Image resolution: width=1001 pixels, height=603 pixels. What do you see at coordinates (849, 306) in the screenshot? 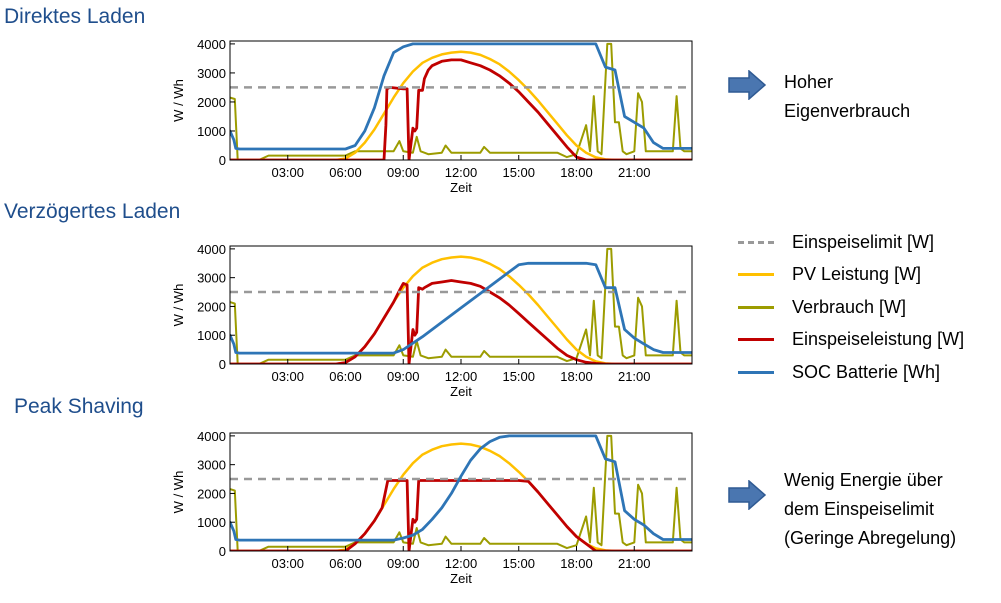
I see `legend-label-consumption: Verbrauch [W]` at bounding box center [849, 306].